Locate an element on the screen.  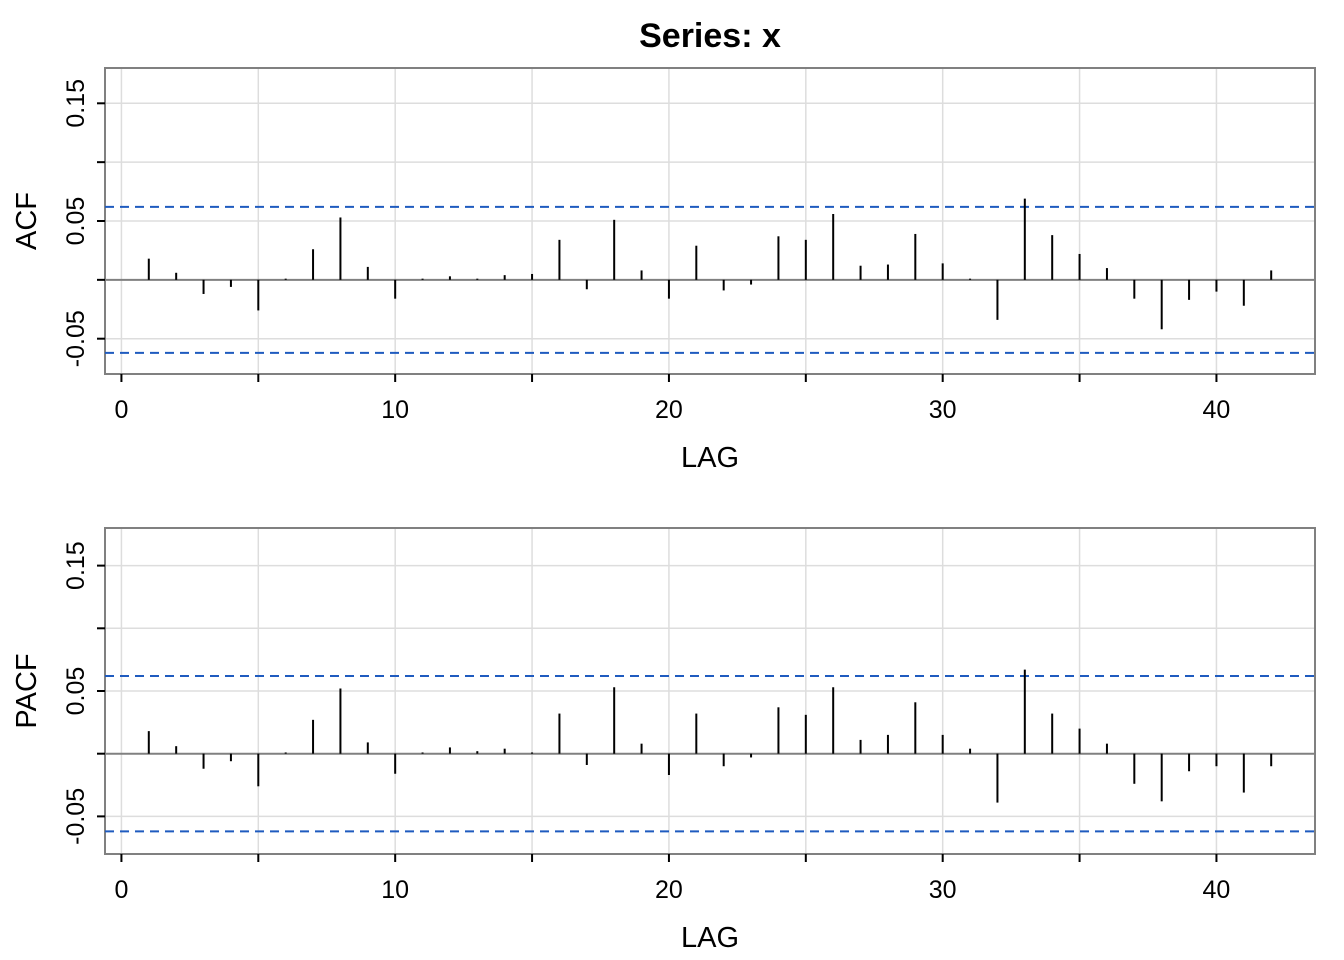
acf-y-axis-label: ACF is located at coordinates (27, 221).